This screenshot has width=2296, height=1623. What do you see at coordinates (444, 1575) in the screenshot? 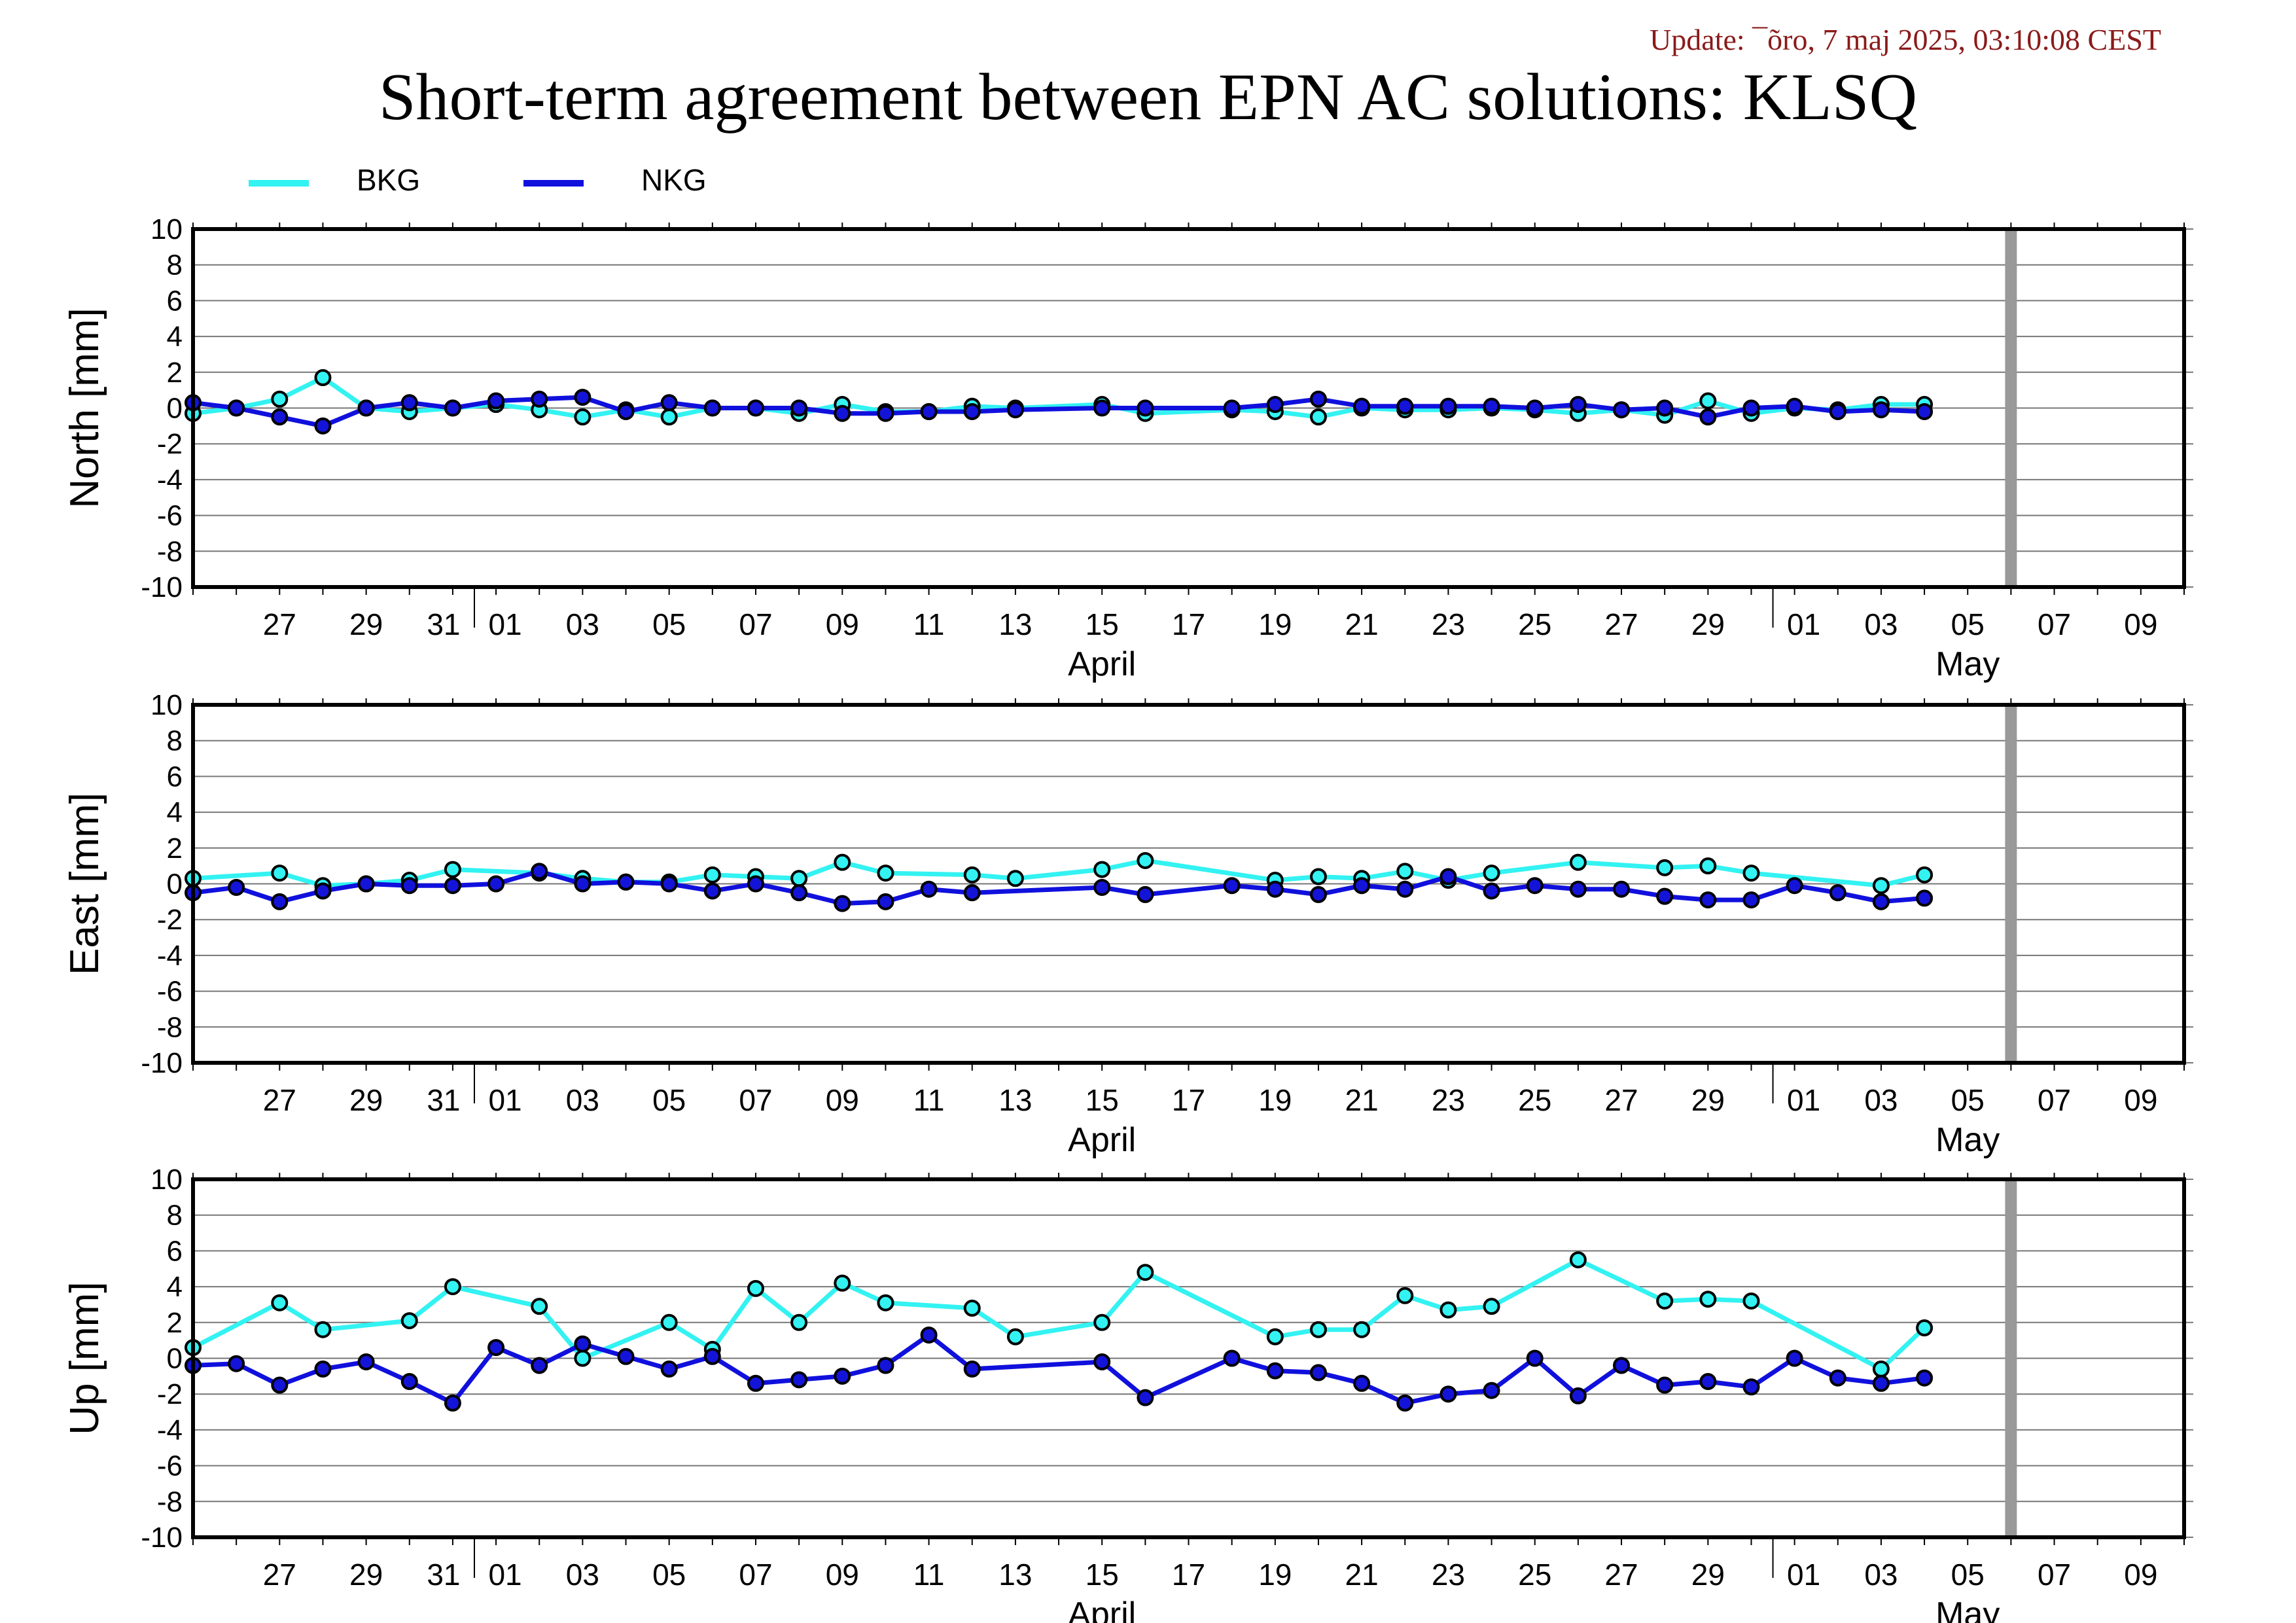
I see `x-tick-label: 31` at bounding box center [444, 1575].